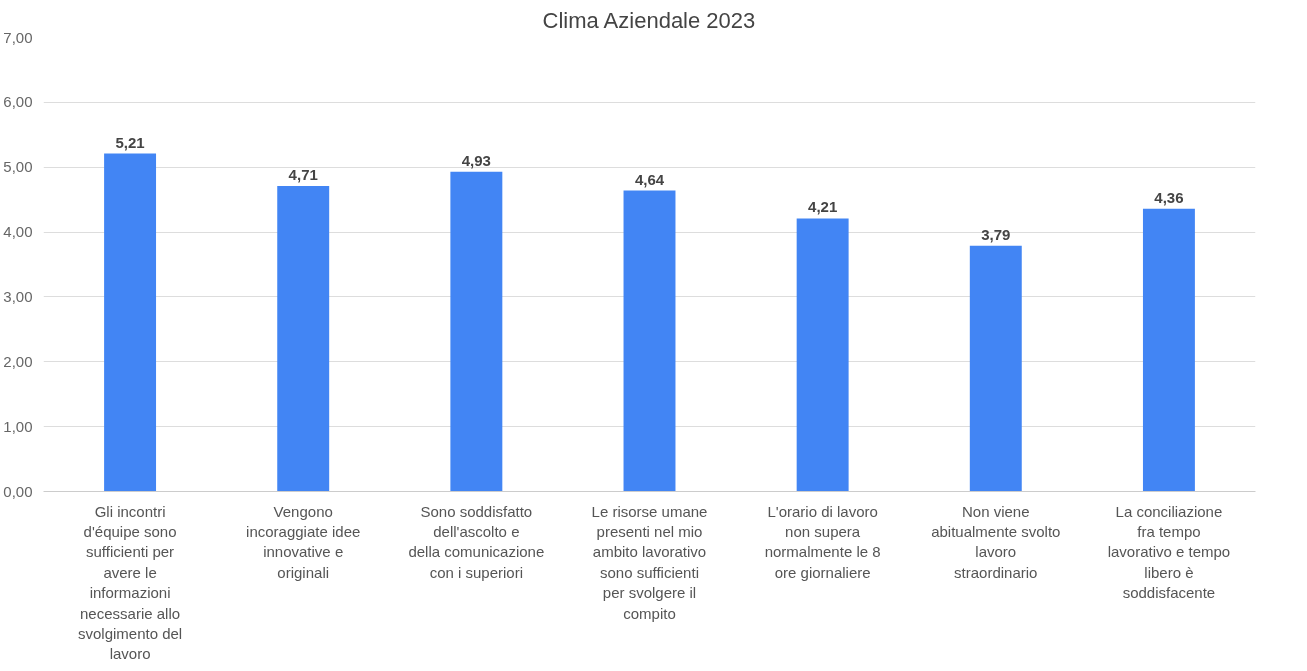  Describe the element at coordinates (822, 541) in the screenshot. I see `x-tick-label: L'orario di lavoro non supera normalmente le 8 ore giornaliere` at that location.